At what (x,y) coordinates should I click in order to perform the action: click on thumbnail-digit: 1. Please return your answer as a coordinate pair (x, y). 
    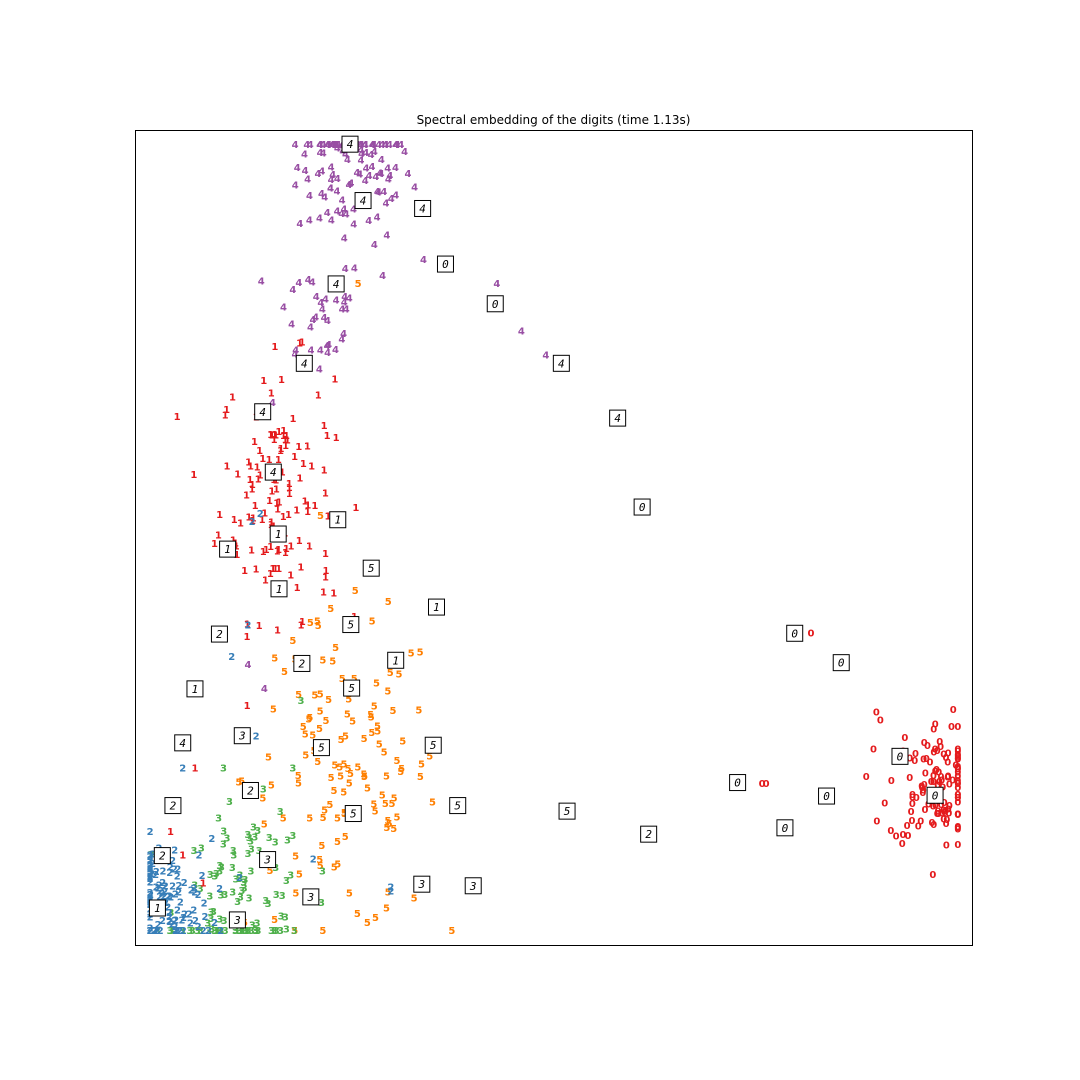
    Looking at the image, I should click on (436, 607).